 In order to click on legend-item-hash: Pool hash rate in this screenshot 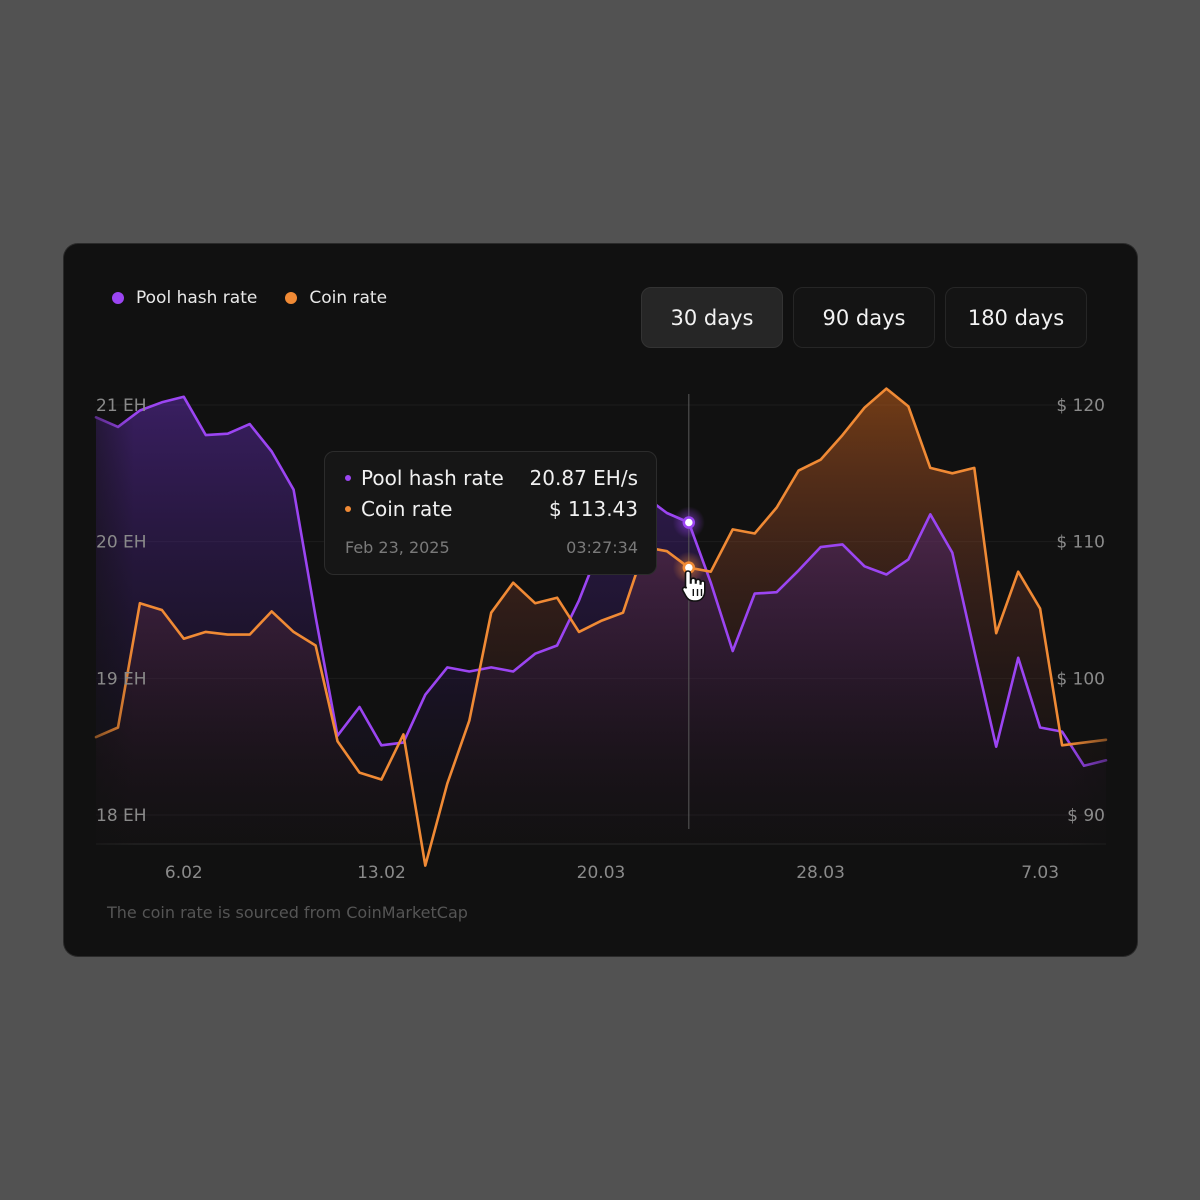, I will do `click(184, 298)`.